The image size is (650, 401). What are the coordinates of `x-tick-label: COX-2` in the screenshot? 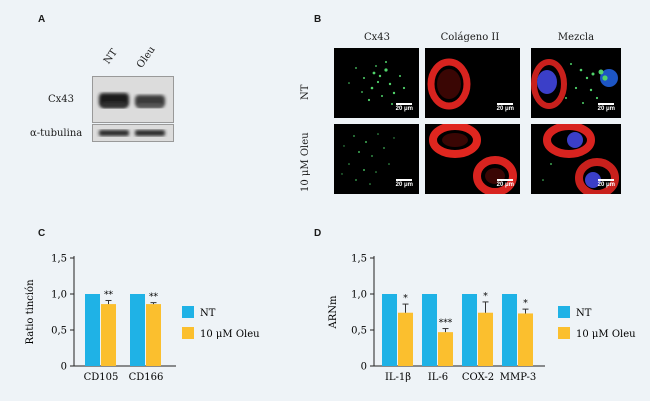 It's located at (478, 377).